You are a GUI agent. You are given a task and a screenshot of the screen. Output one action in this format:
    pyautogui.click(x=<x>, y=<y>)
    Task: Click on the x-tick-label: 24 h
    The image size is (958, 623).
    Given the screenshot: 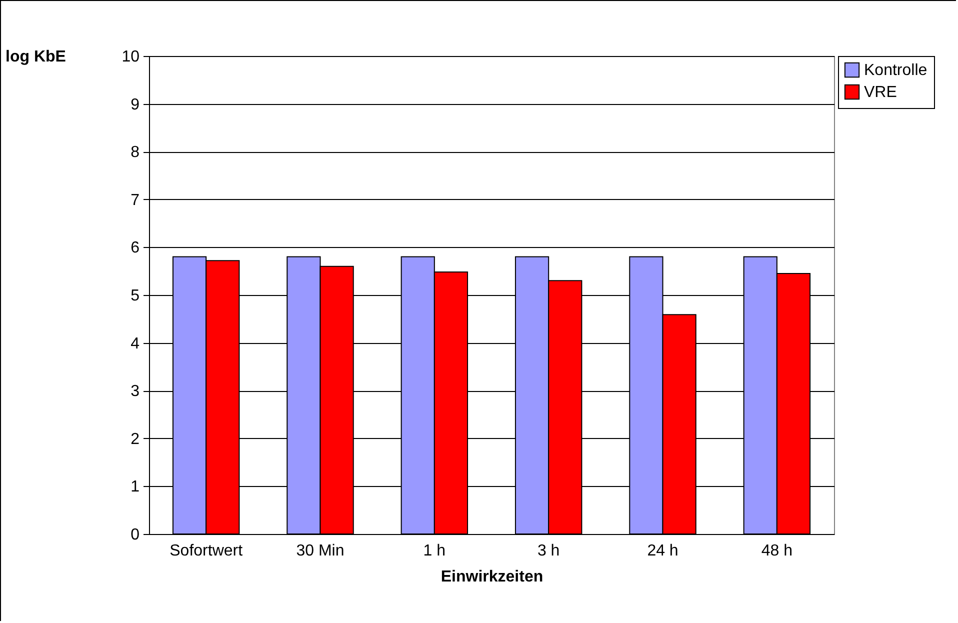 What is the action you would take?
    pyautogui.click(x=662, y=551)
    